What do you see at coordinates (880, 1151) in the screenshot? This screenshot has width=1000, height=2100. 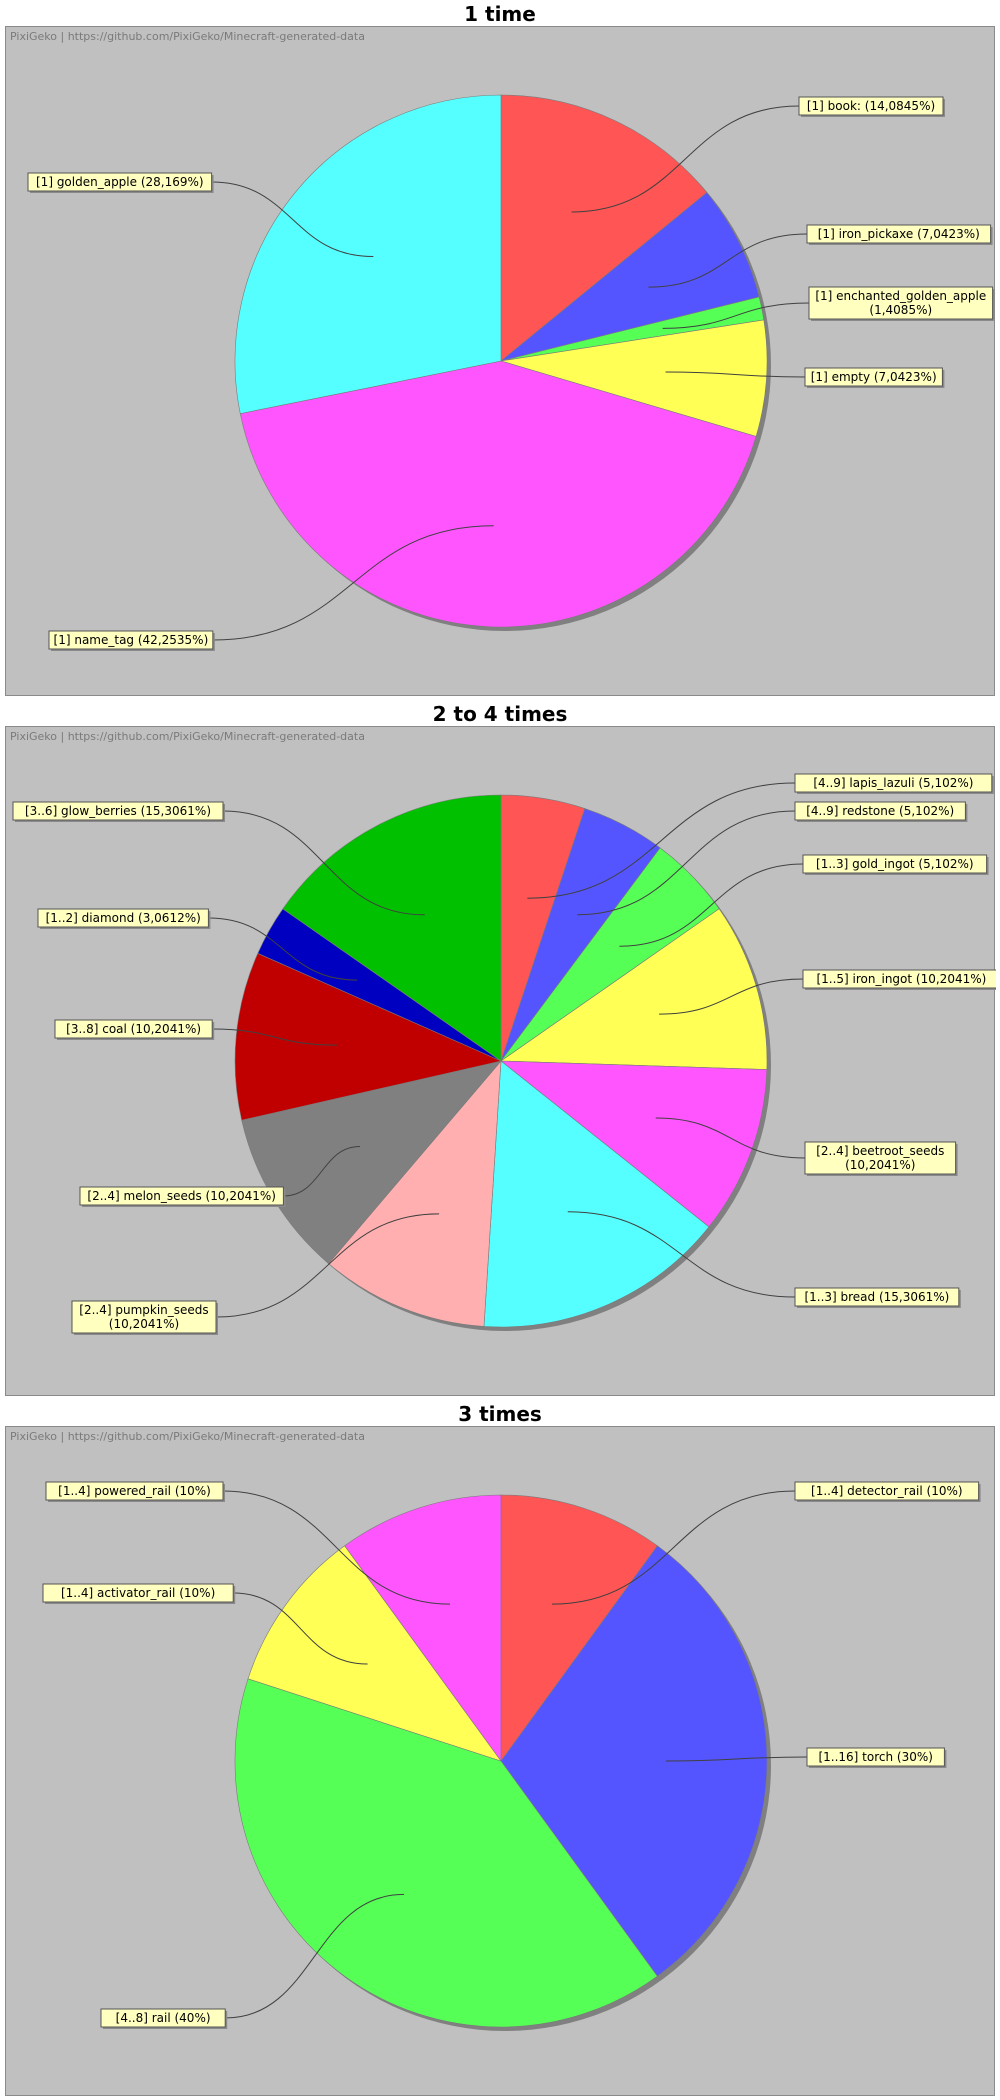 I see `label-text: [2..4] beetroot_seeds` at bounding box center [880, 1151].